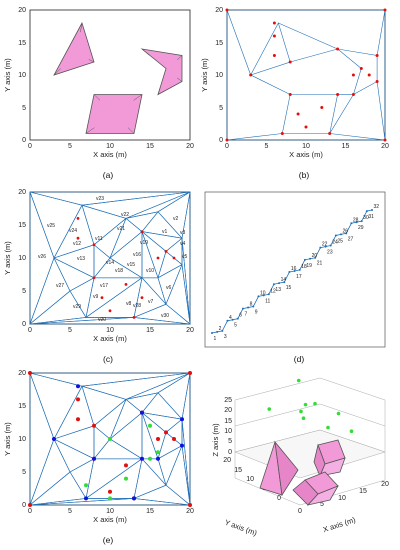 This screenshot has width=400, height=550. Describe the element at coordinates (307, 146) in the screenshot. I see `panel-b-xticks: 0 5 10 15 20` at that location.